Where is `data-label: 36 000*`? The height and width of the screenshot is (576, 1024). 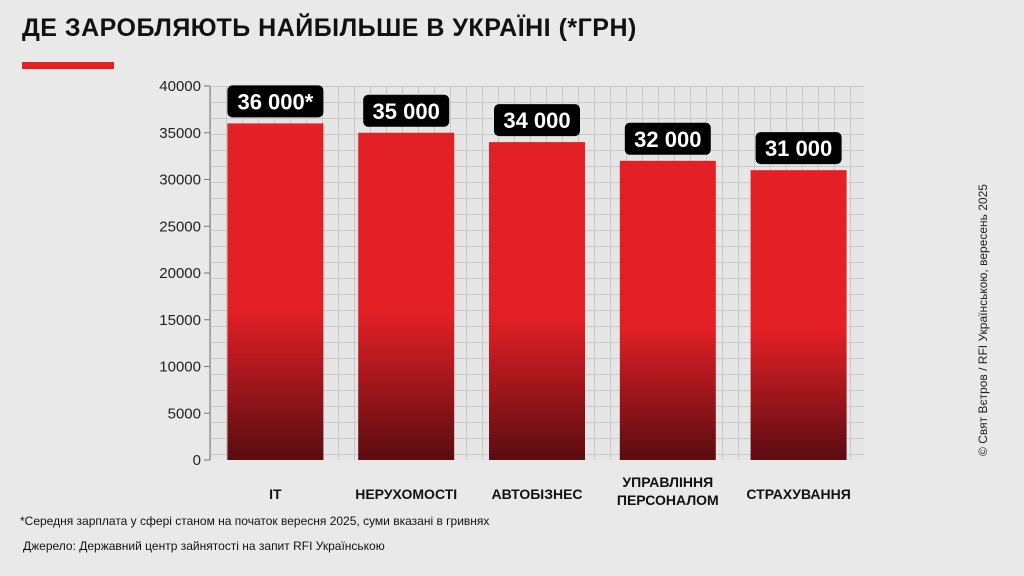
data-label: 36 000* is located at coordinates (275, 101).